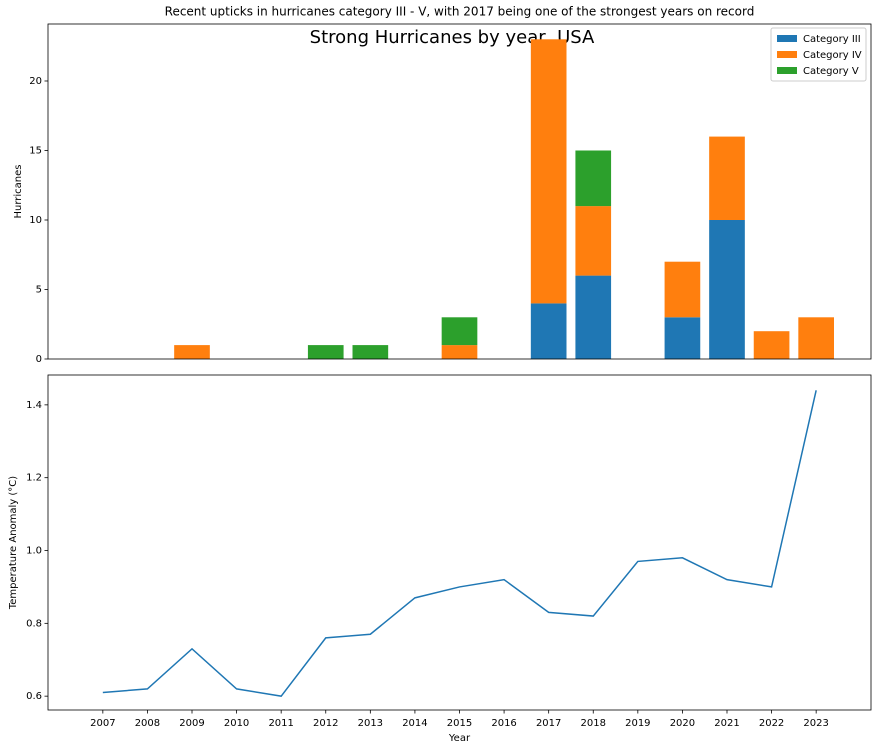  I want to click on x-tick-label: 2016, so click(503, 723).